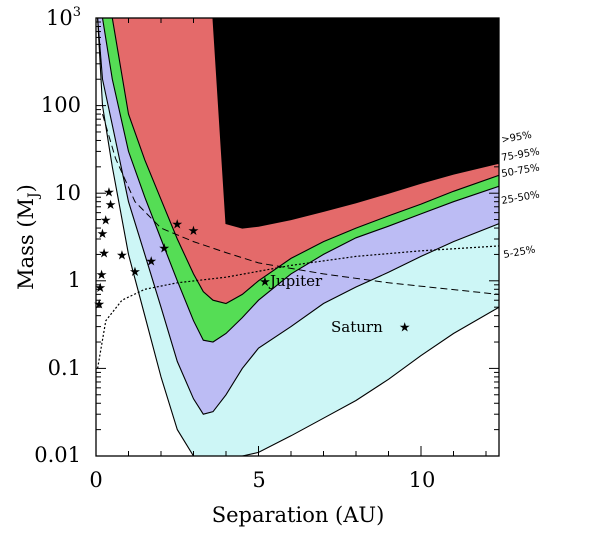 Image resolution: width=597 pixels, height=533 pixels. What do you see at coordinates (67, 193) in the screenshot?
I see `y-tick-label: 10` at bounding box center [67, 193].